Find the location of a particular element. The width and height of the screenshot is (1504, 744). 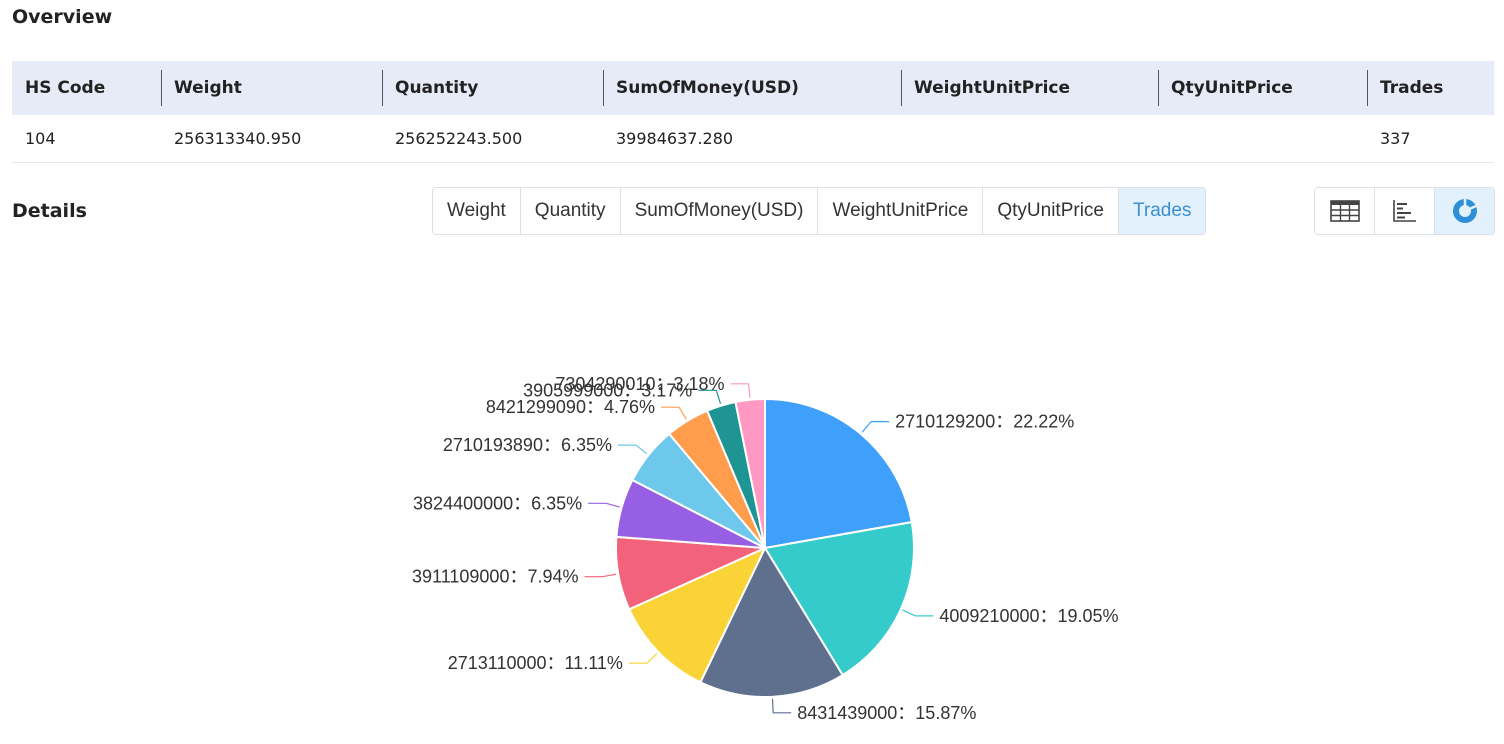

details-title: Details is located at coordinates (49, 211).